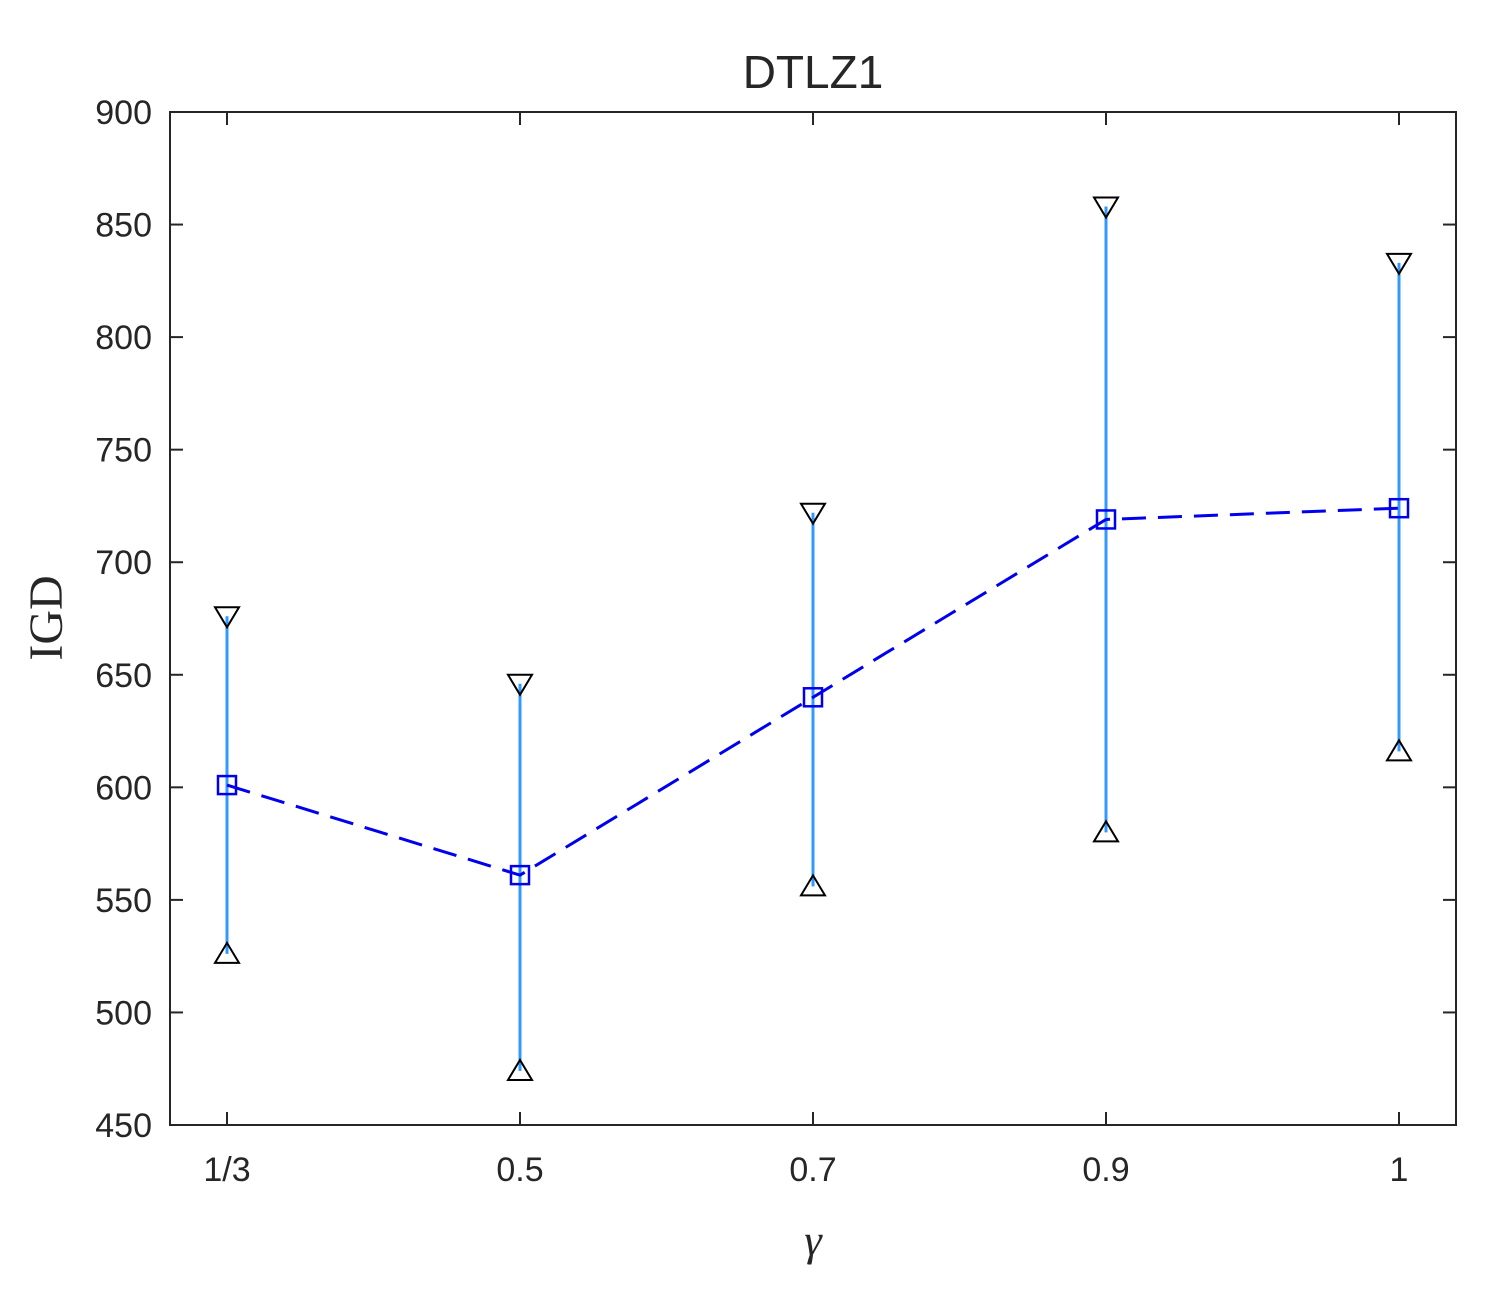 This screenshot has width=1490, height=1292. I want to click on y-tick-label: 500, so click(123, 1013).